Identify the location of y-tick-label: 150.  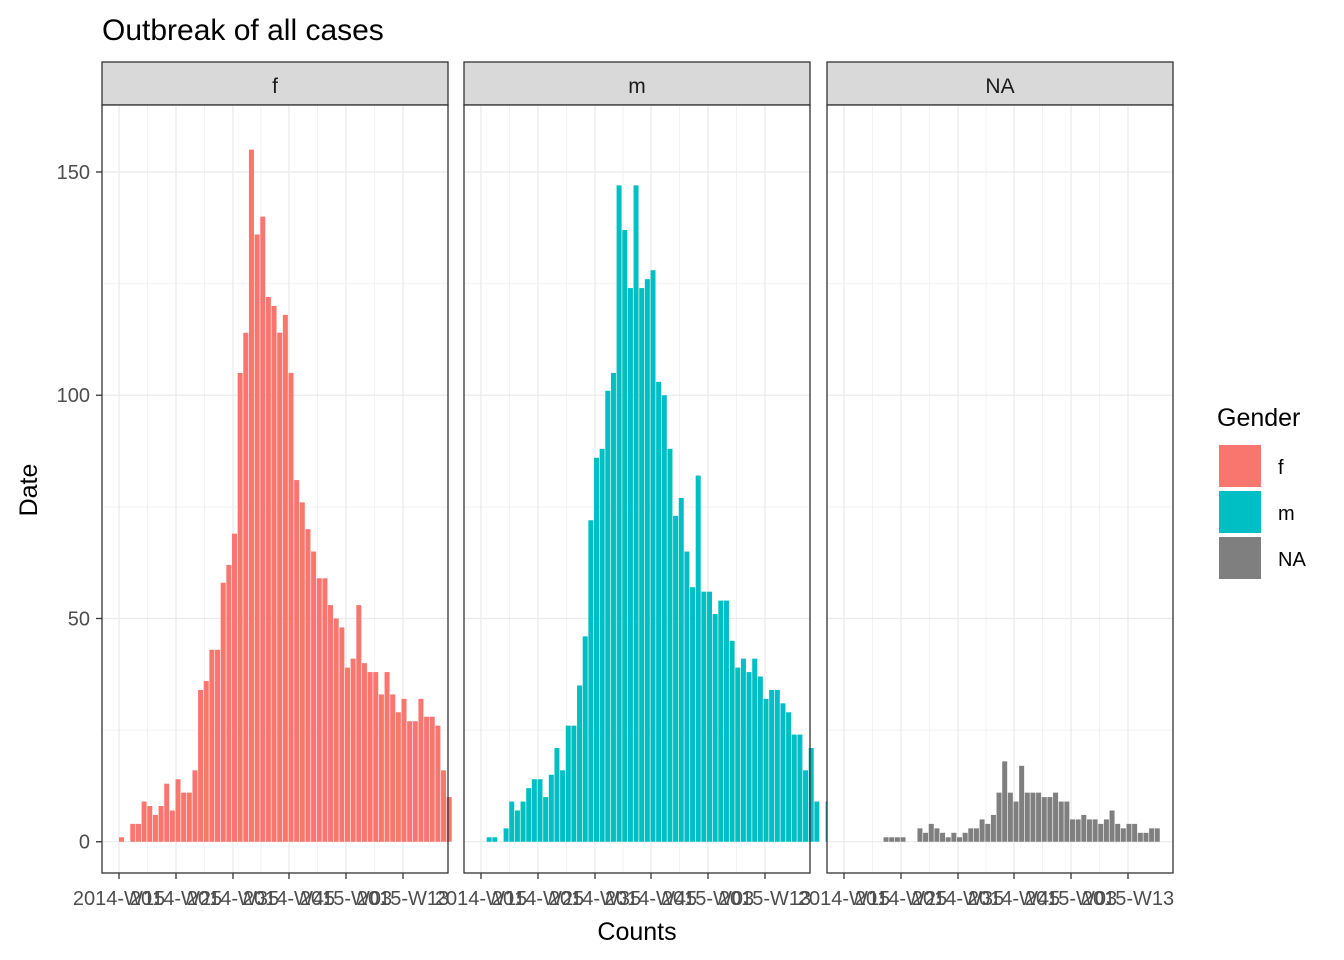
(73, 173).